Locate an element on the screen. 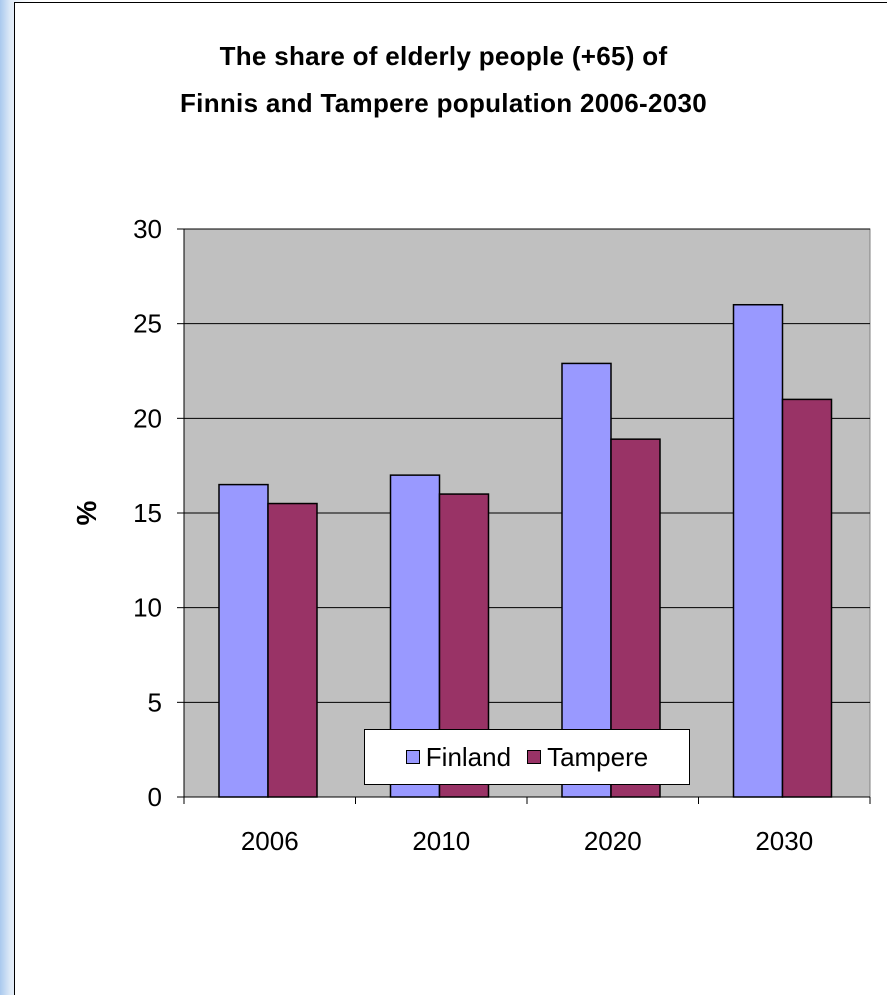  chart-title-line-1: The share of elderly people (+65) of is located at coordinates (443, 56).